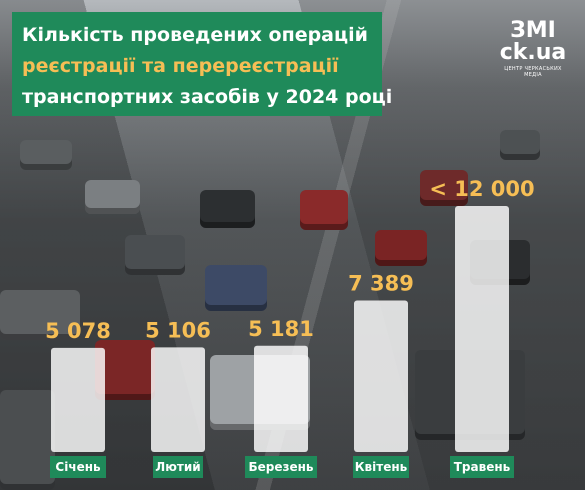  What do you see at coordinates (78, 331) in the screenshot?
I see `value-label-1: 5 078` at bounding box center [78, 331].